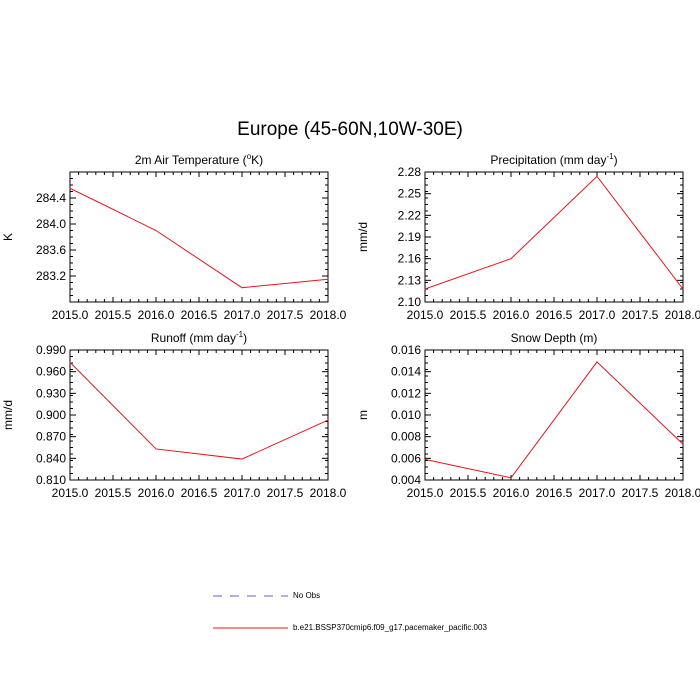 This screenshot has height=700, width=700. I want to click on panel-title: 2m Air Temperature (oK), so click(199, 159).